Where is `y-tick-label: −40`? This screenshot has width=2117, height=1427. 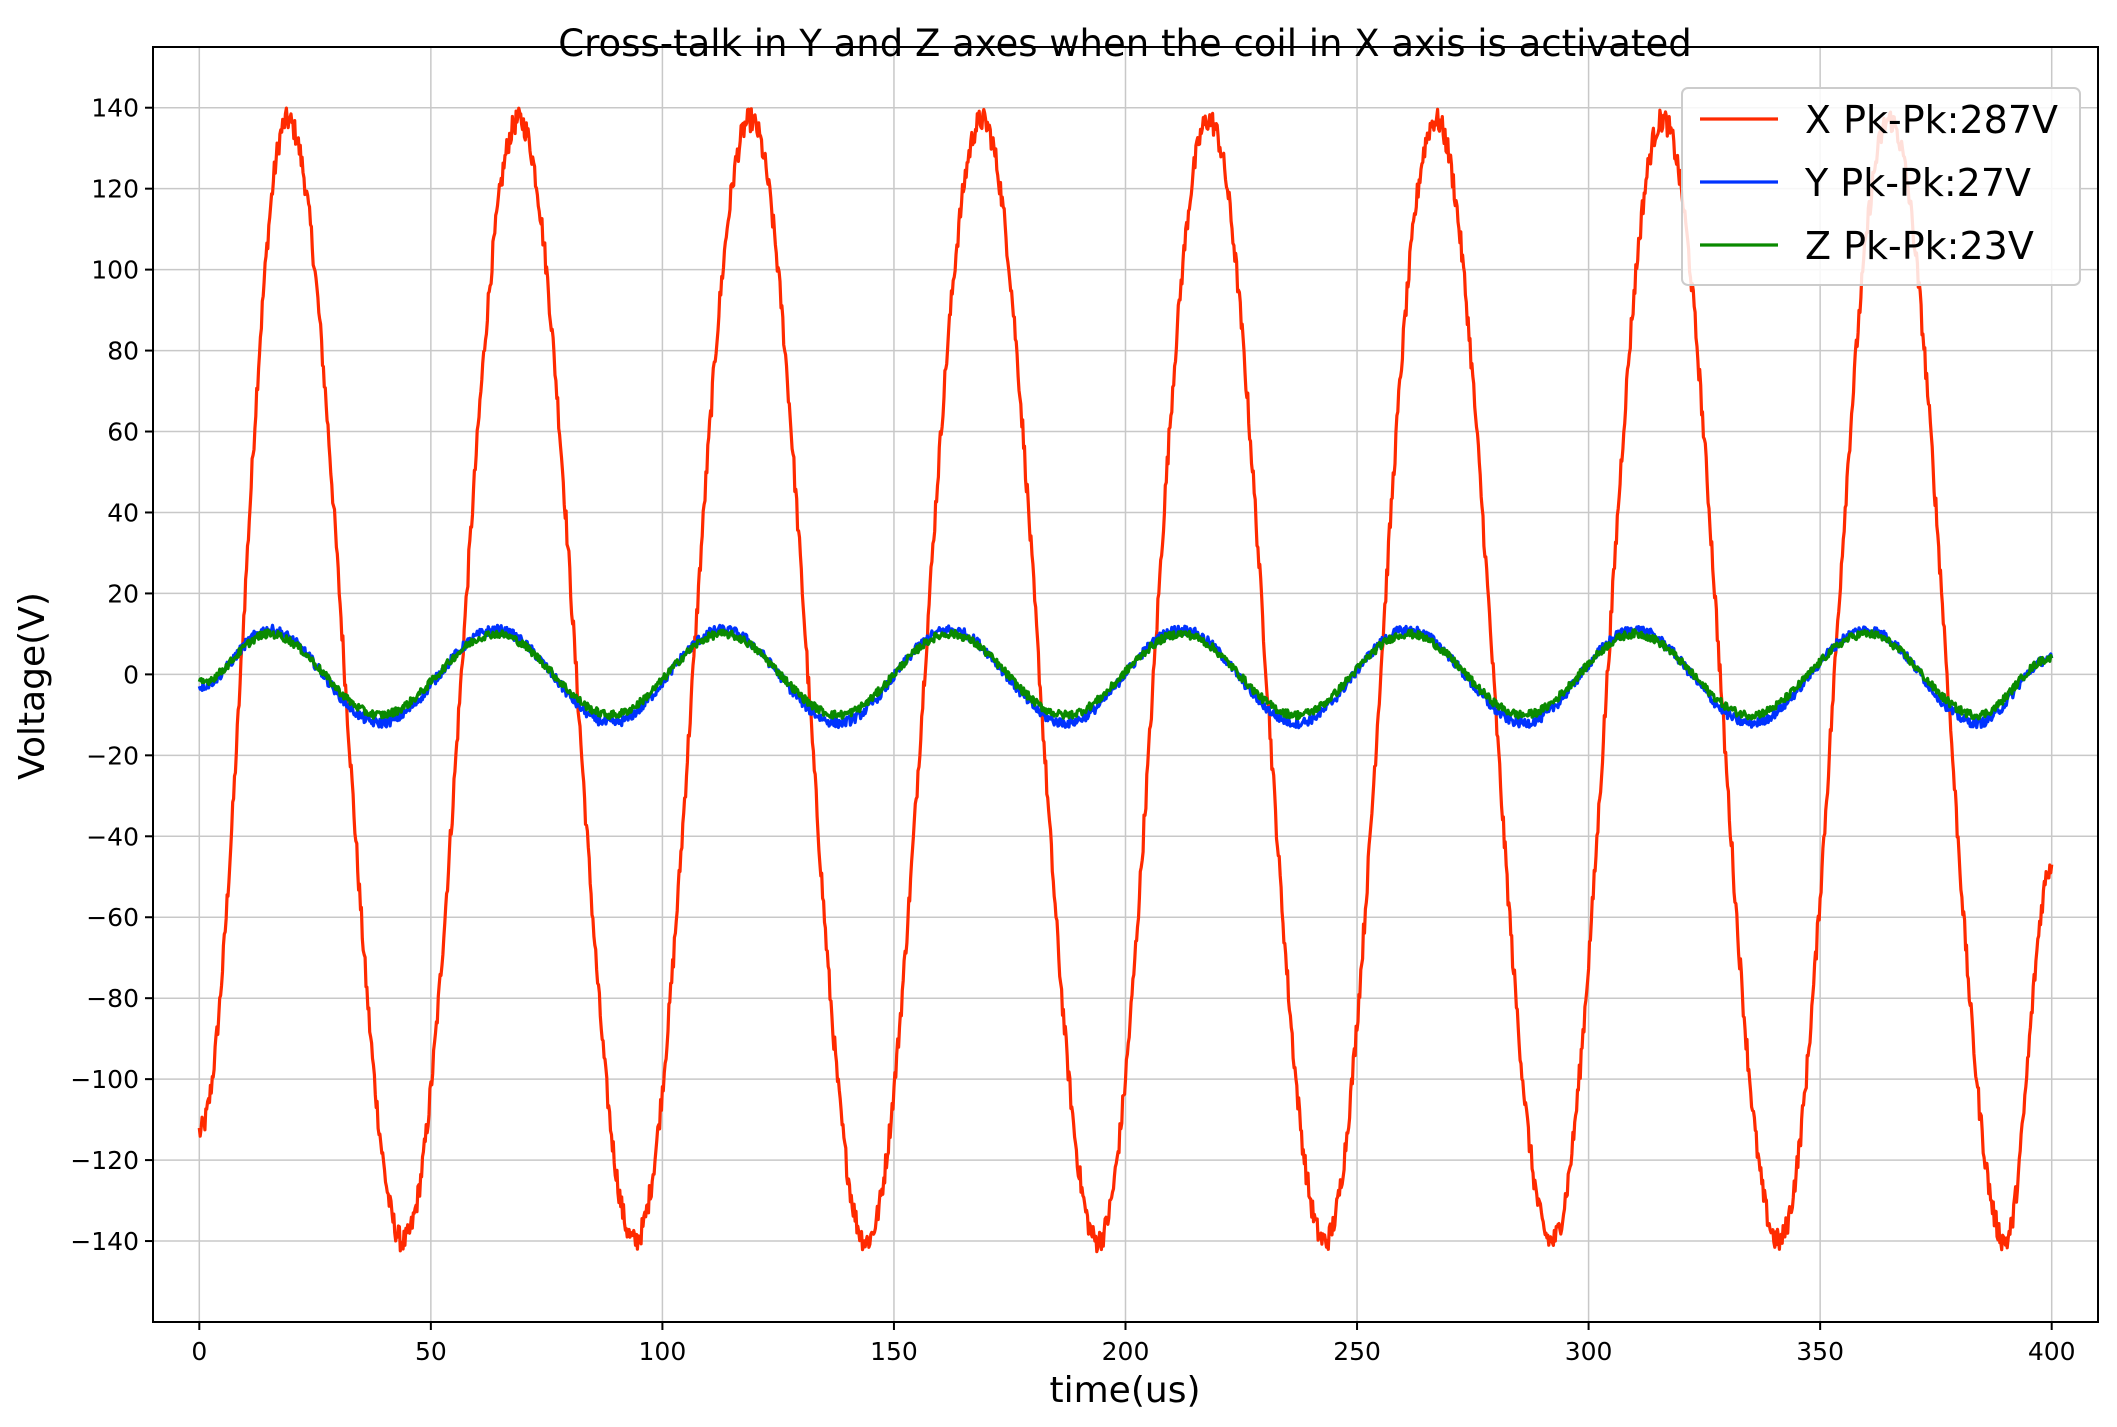
y-tick-label: −40 is located at coordinates (112, 836).